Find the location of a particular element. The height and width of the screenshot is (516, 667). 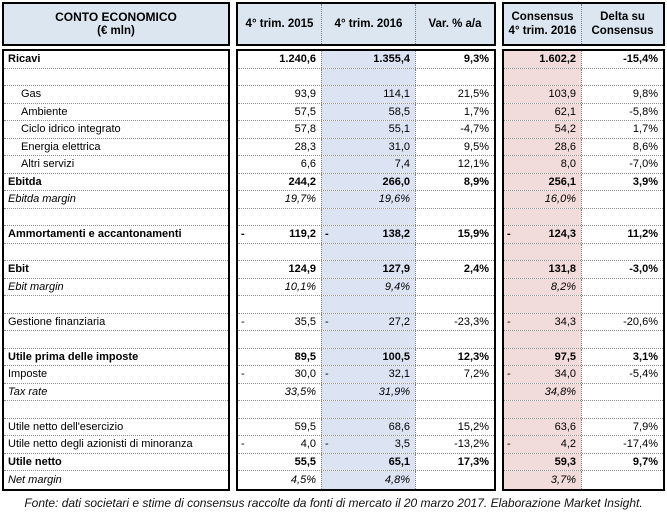

cell-var-pct: 17,3% is located at coordinates (454, 461).